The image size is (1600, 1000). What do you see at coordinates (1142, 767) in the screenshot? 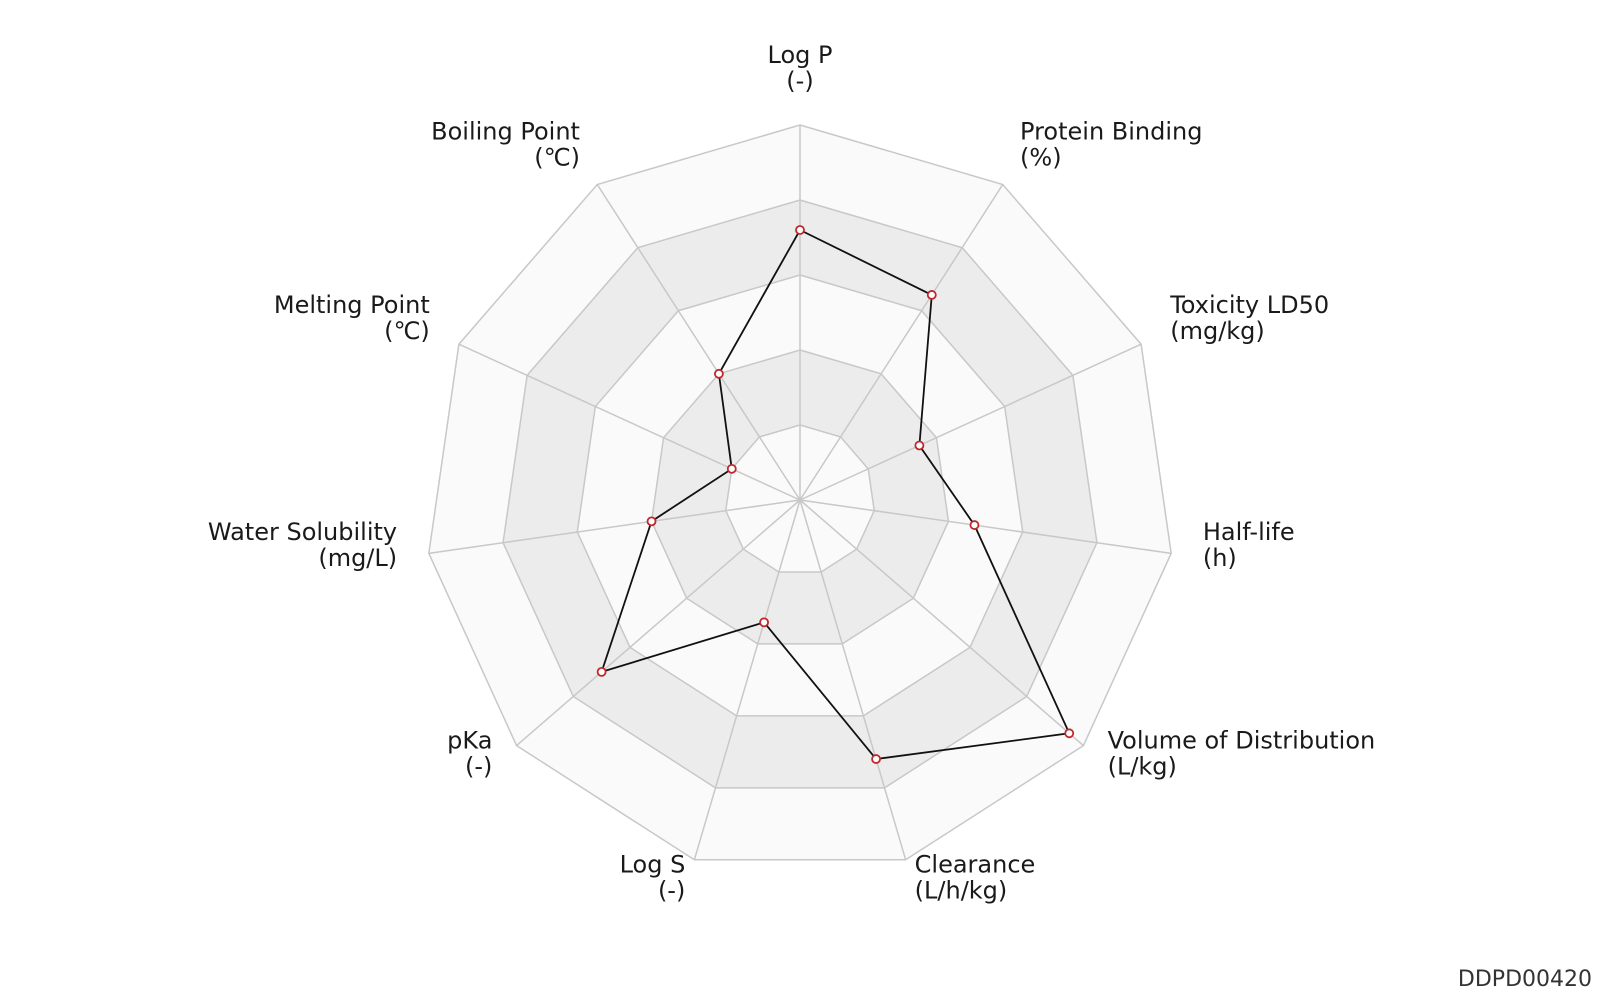
I see `axis-unit: (L/kg)` at bounding box center [1142, 767].